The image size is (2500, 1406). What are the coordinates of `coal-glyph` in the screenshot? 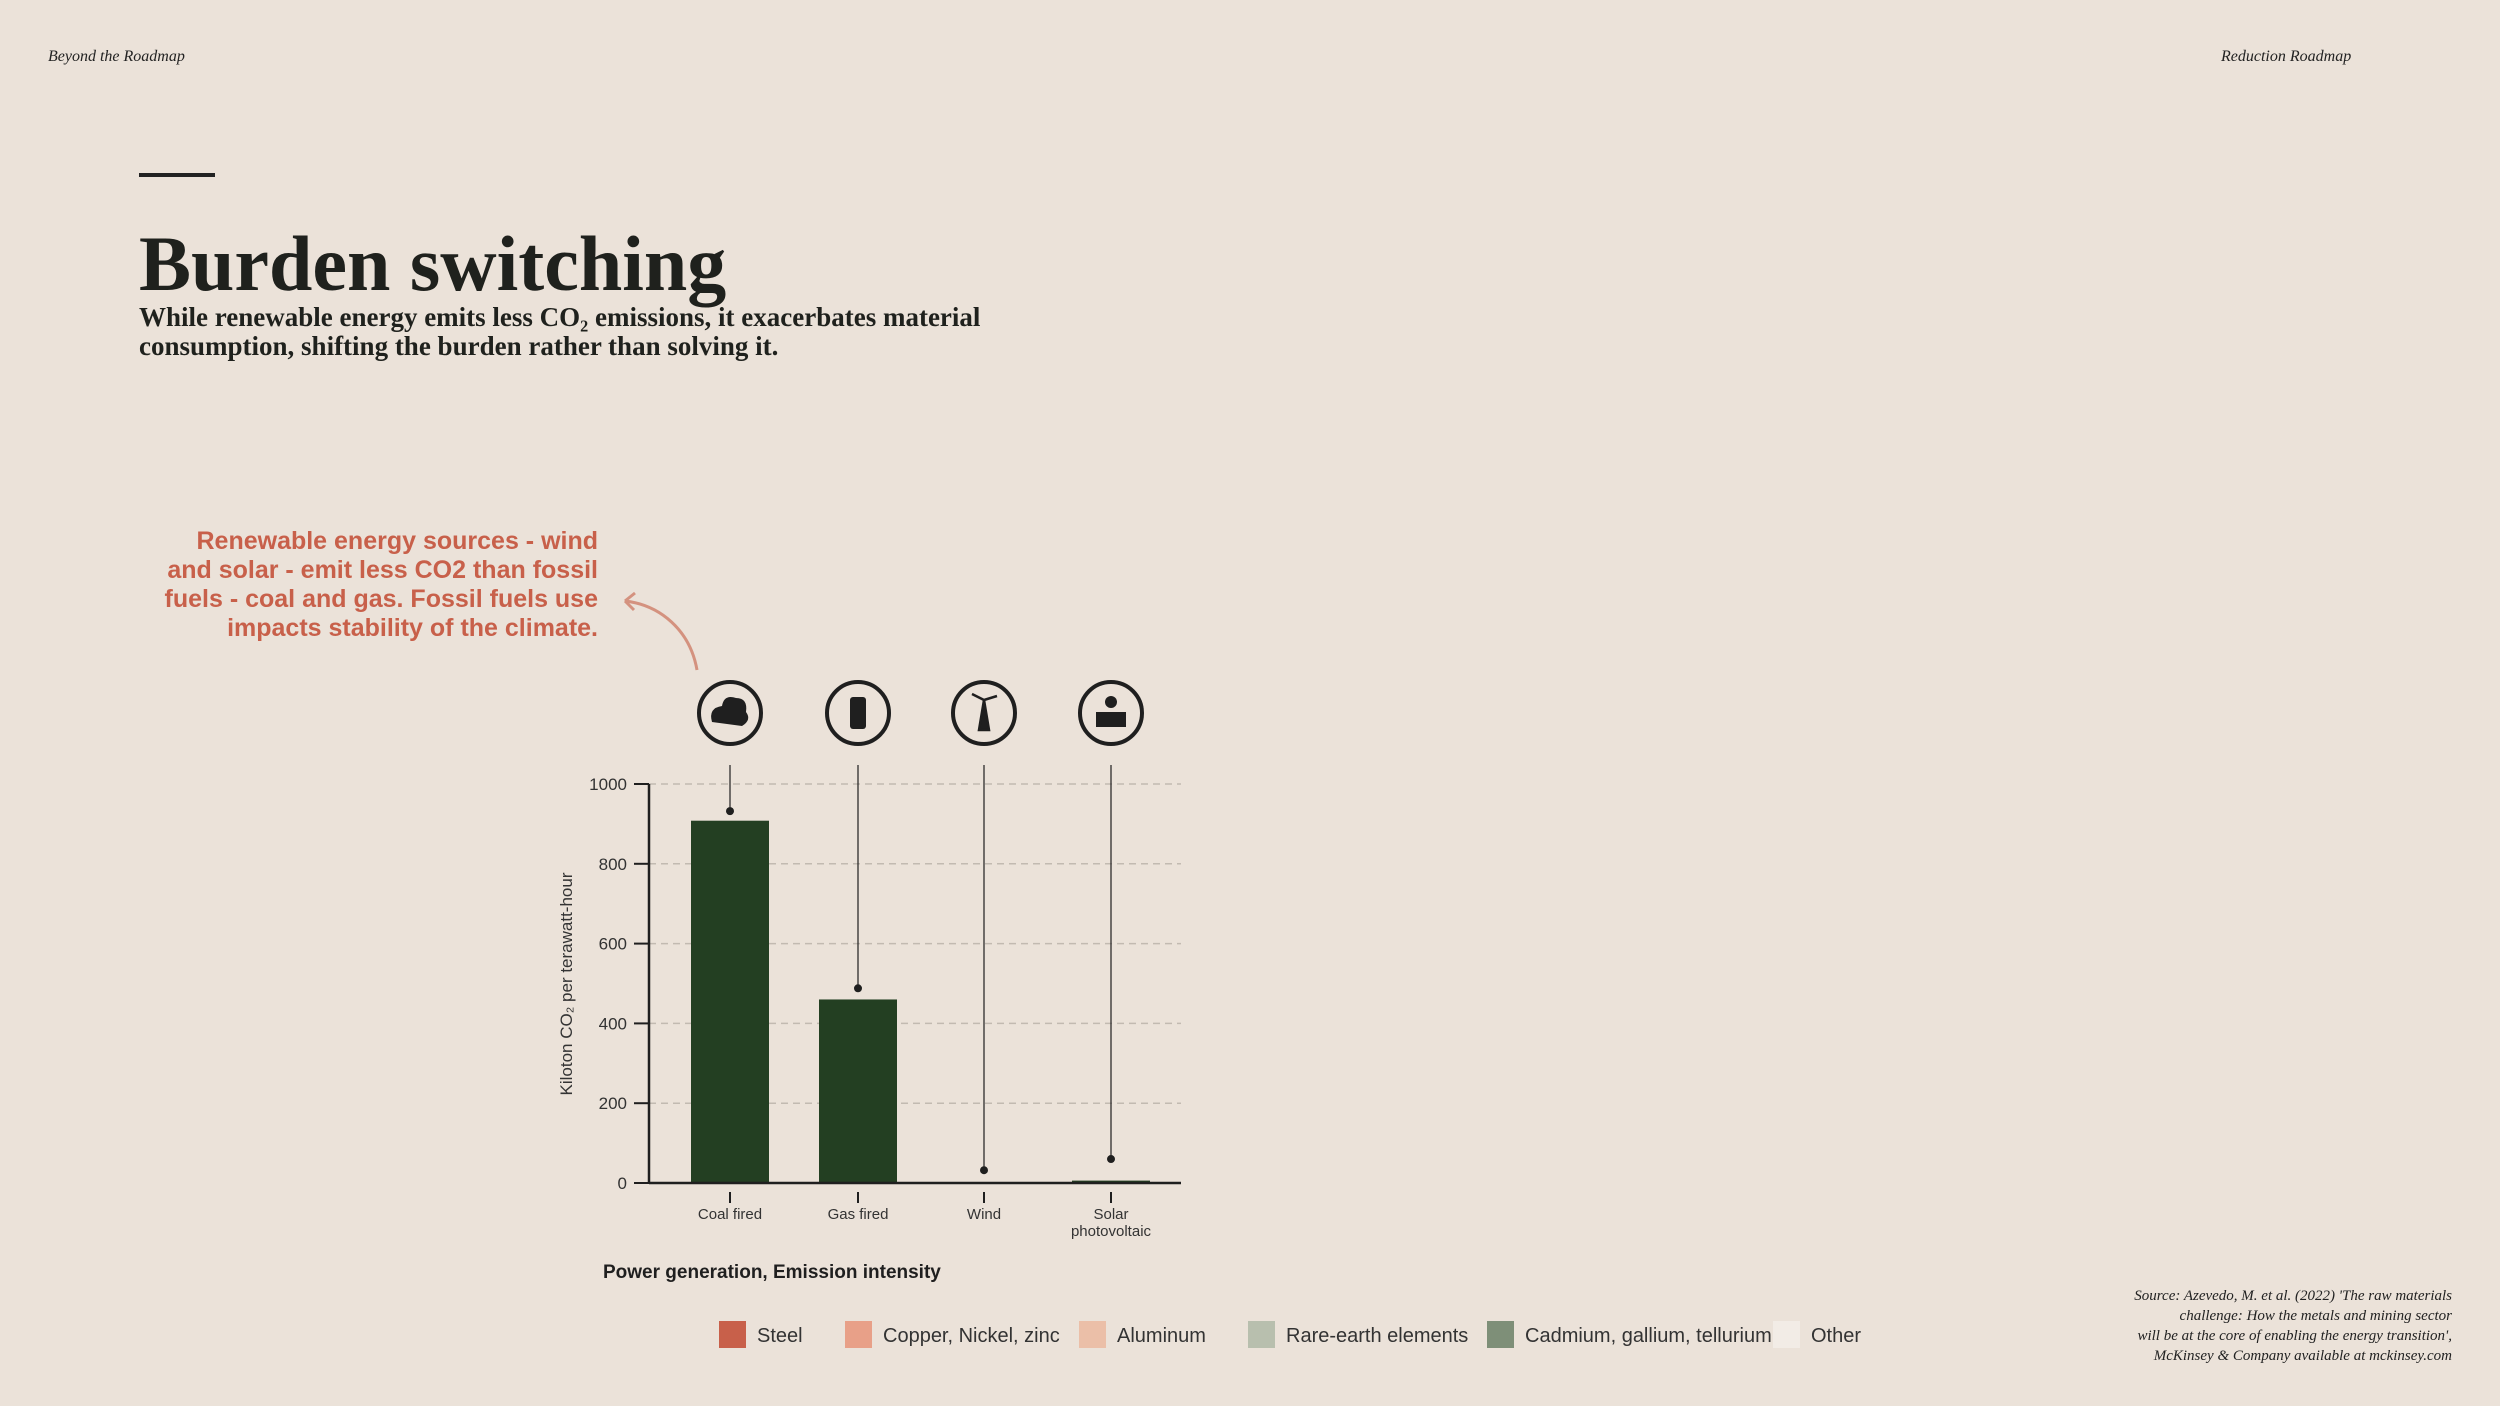 It's located at (730, 711).